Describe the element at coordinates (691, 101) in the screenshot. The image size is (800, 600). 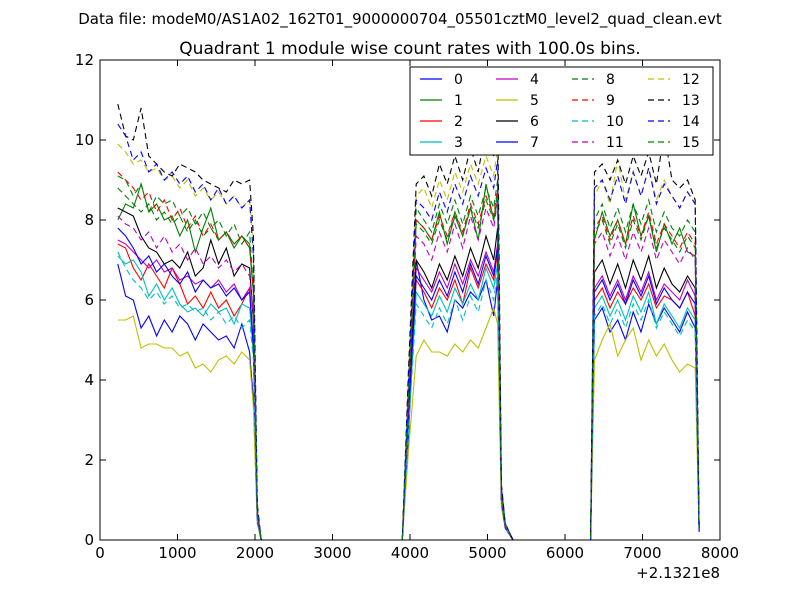
I see `legend-label-13: 13` at that location.